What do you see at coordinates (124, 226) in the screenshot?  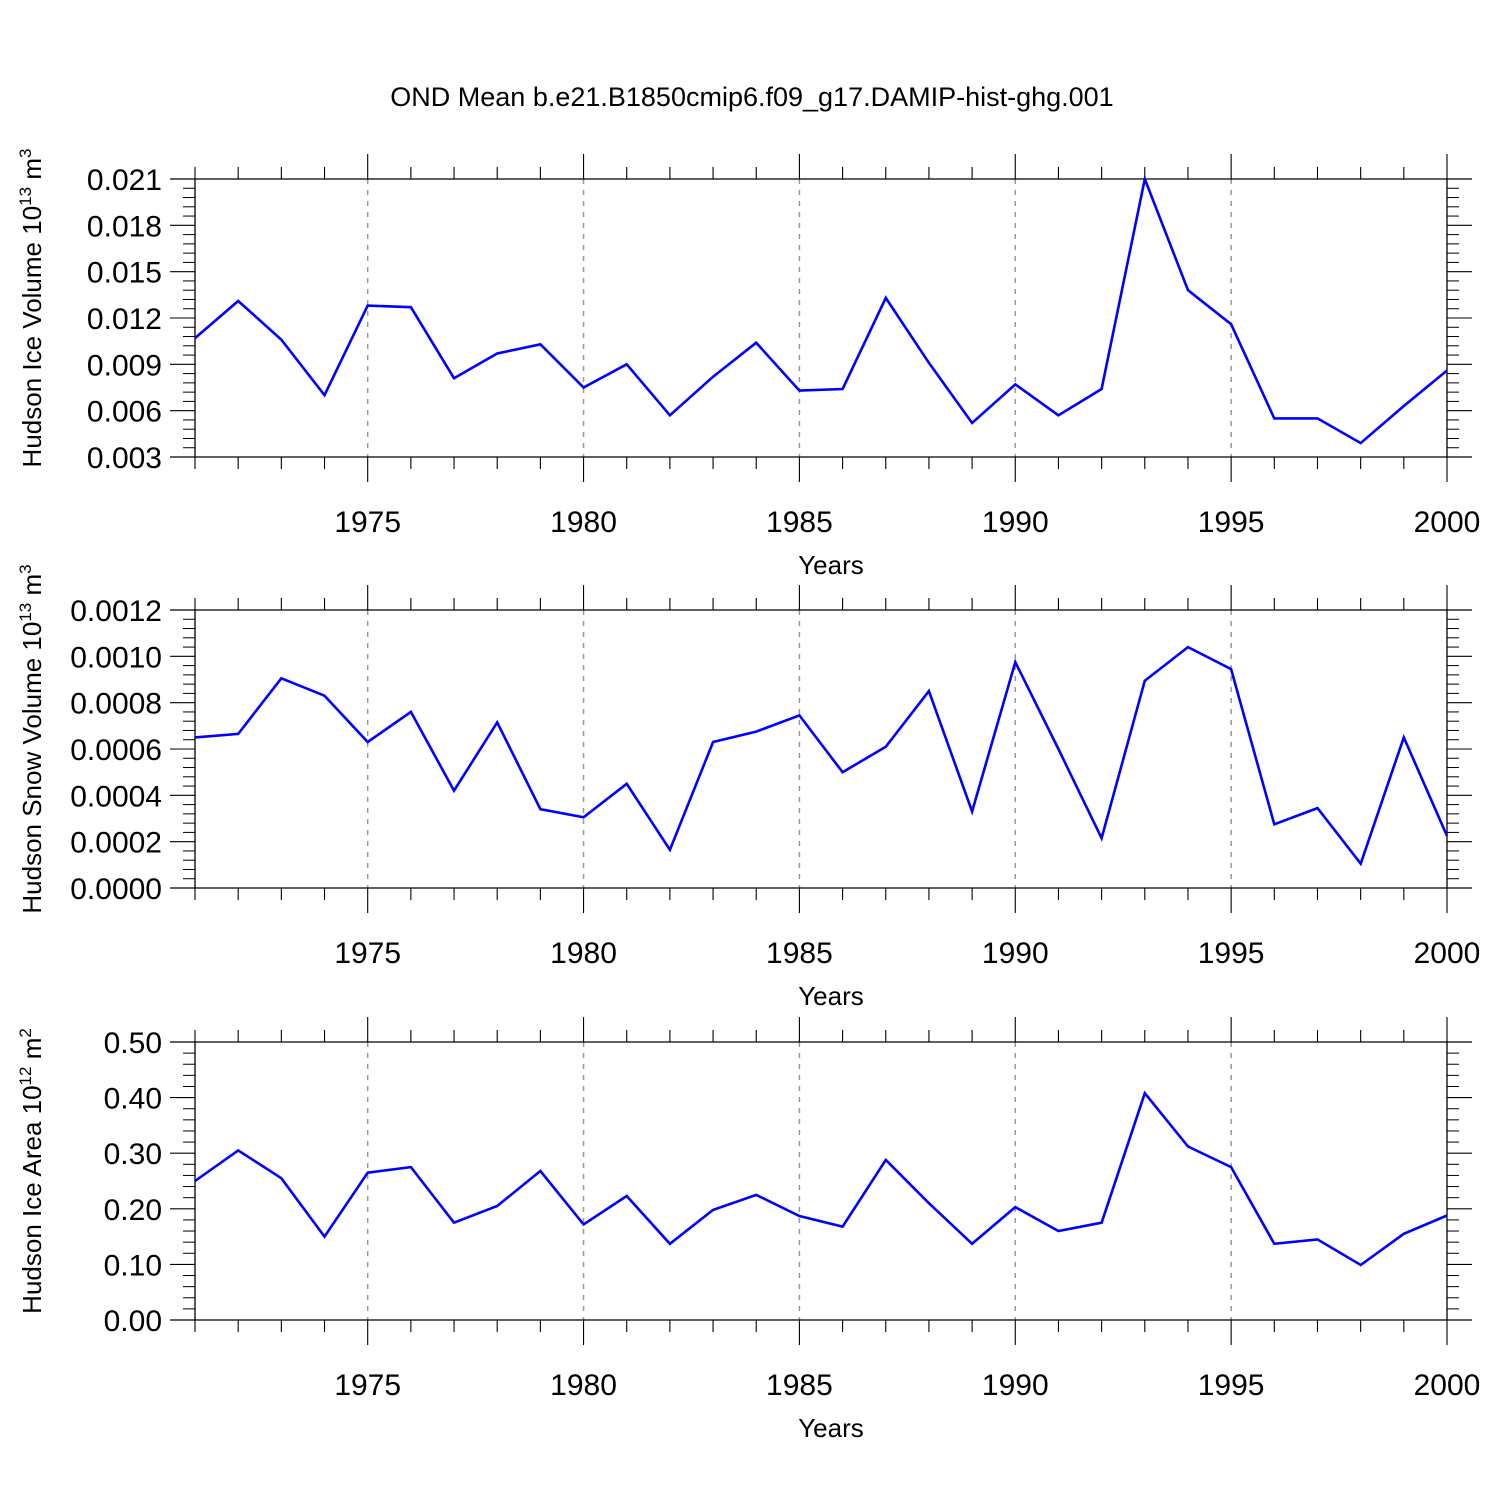 I see `y-tick-label: 0.018` at bounding box center [124, 226].